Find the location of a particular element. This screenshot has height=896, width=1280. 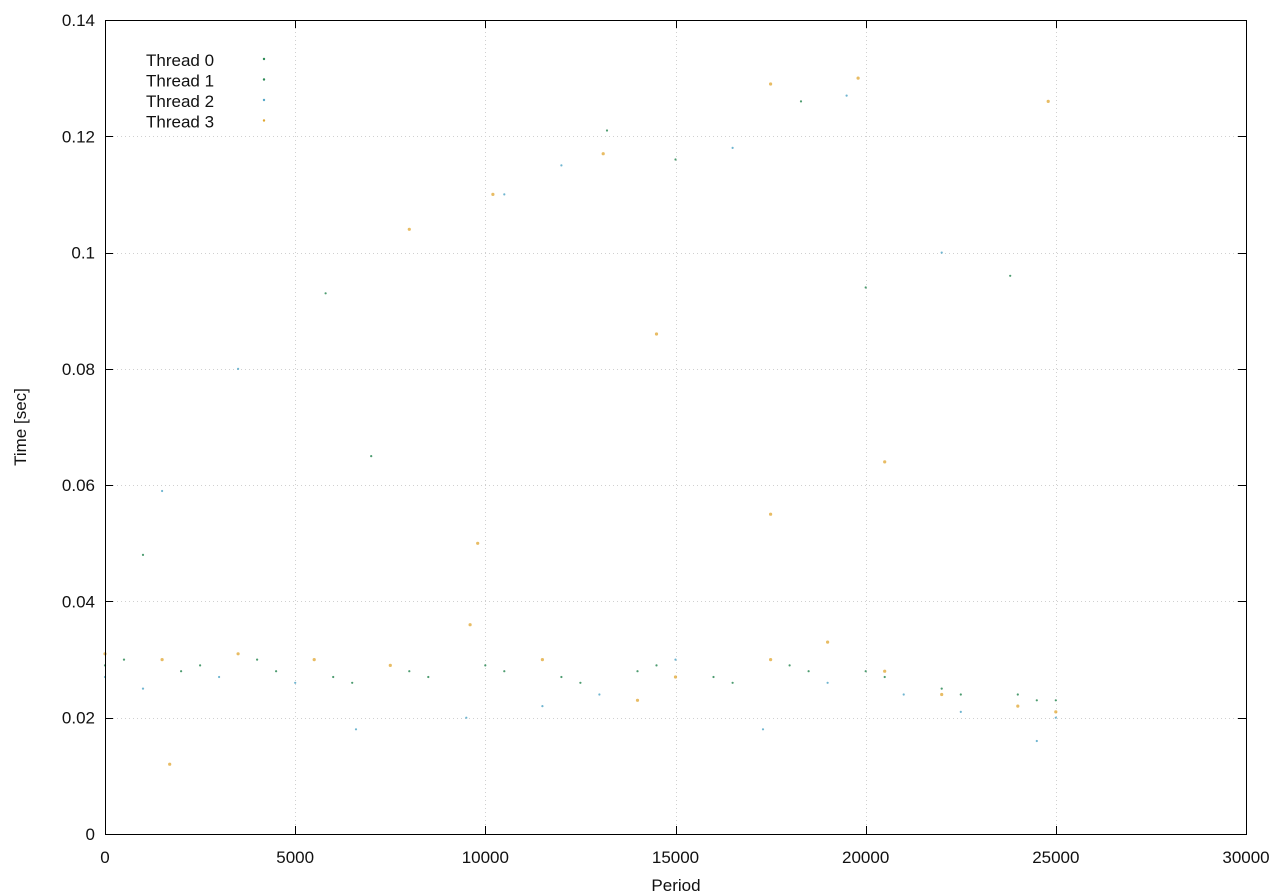

y-tick-labels: 0 0.02 0.04 0.06 0.08 0.1 0.12 0.14 is located at coordinates (78, 427).